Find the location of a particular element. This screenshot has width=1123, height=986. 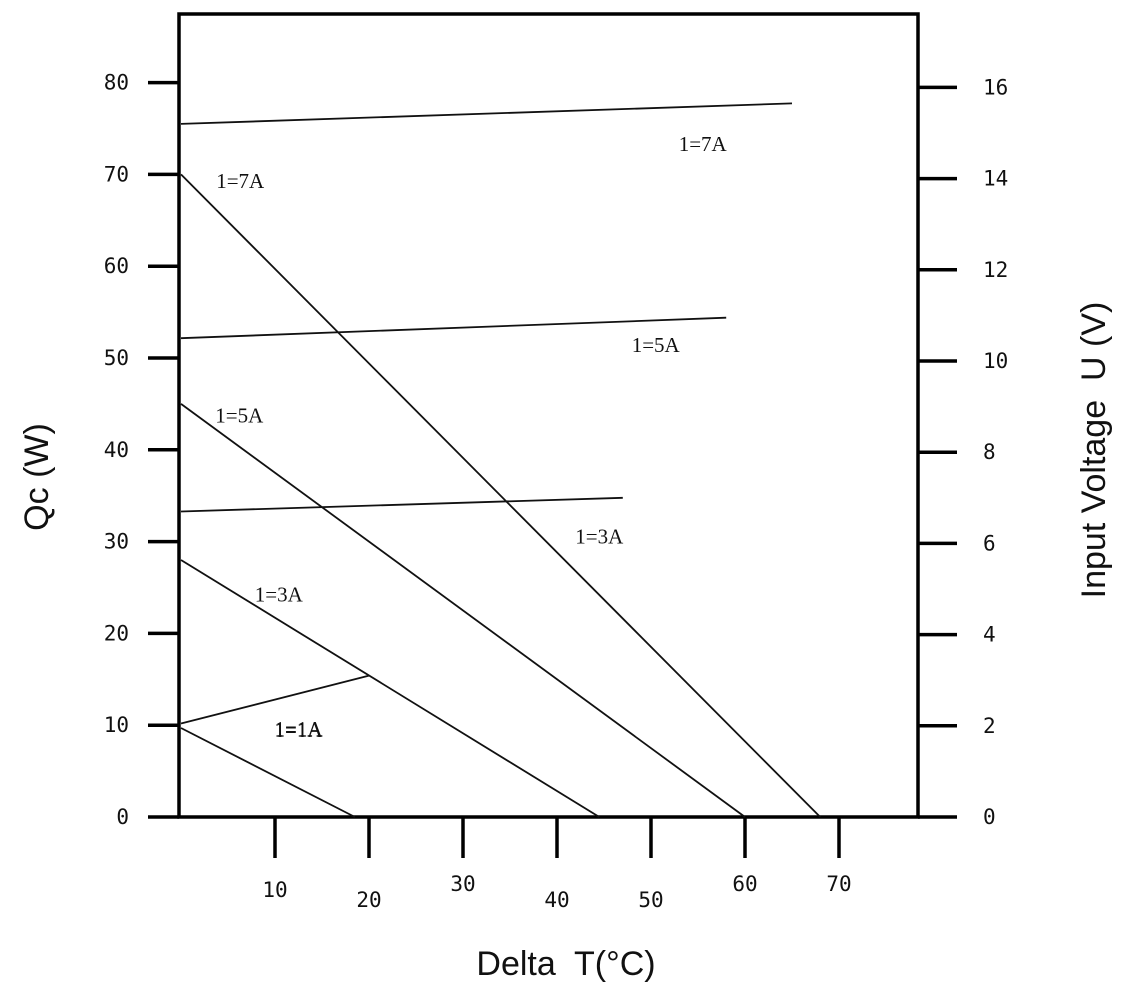

voltage-label: 1=1A is located at coordinates (298, 730).